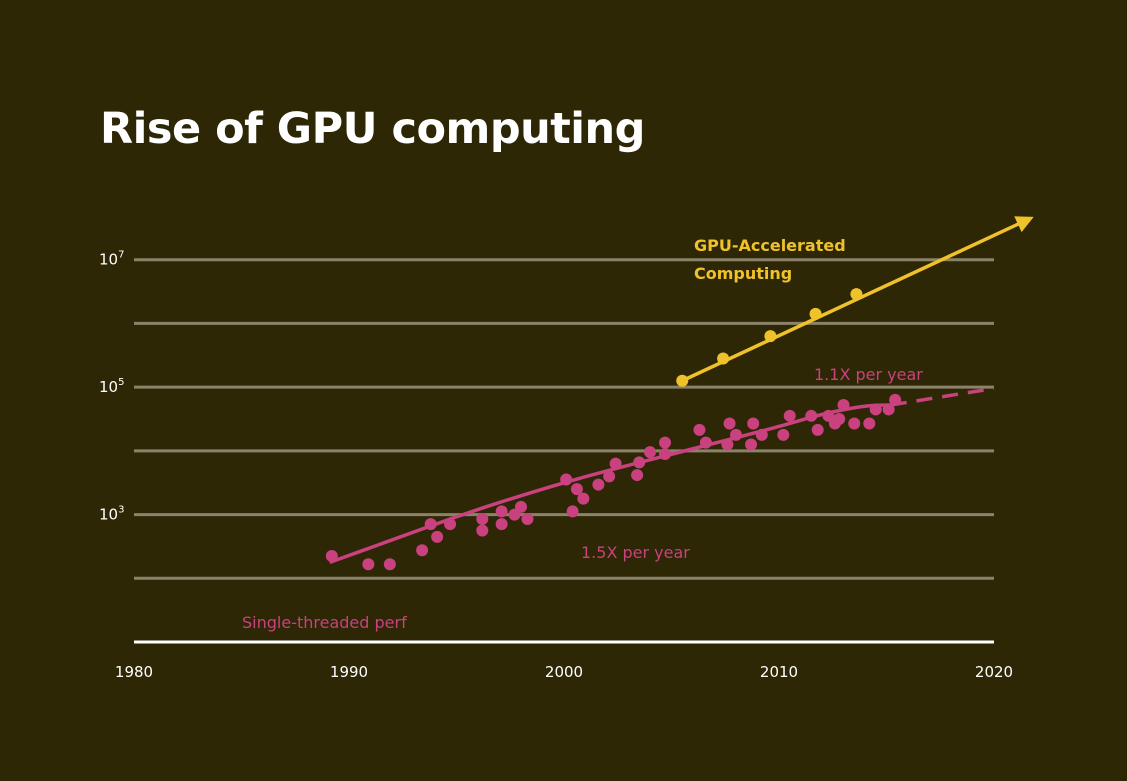  Describe the element at coordinates (111, 386) in the screenshot. I see `y-tick-label: 10⁵` at that location.